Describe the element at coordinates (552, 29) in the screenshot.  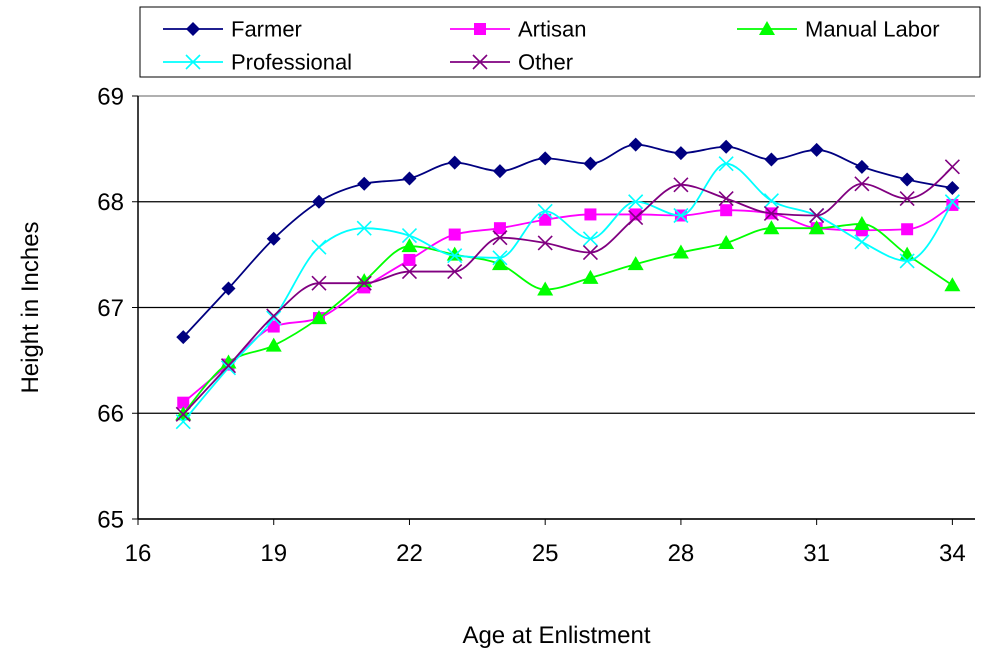
I see `legend-label: Artisan` at that location.